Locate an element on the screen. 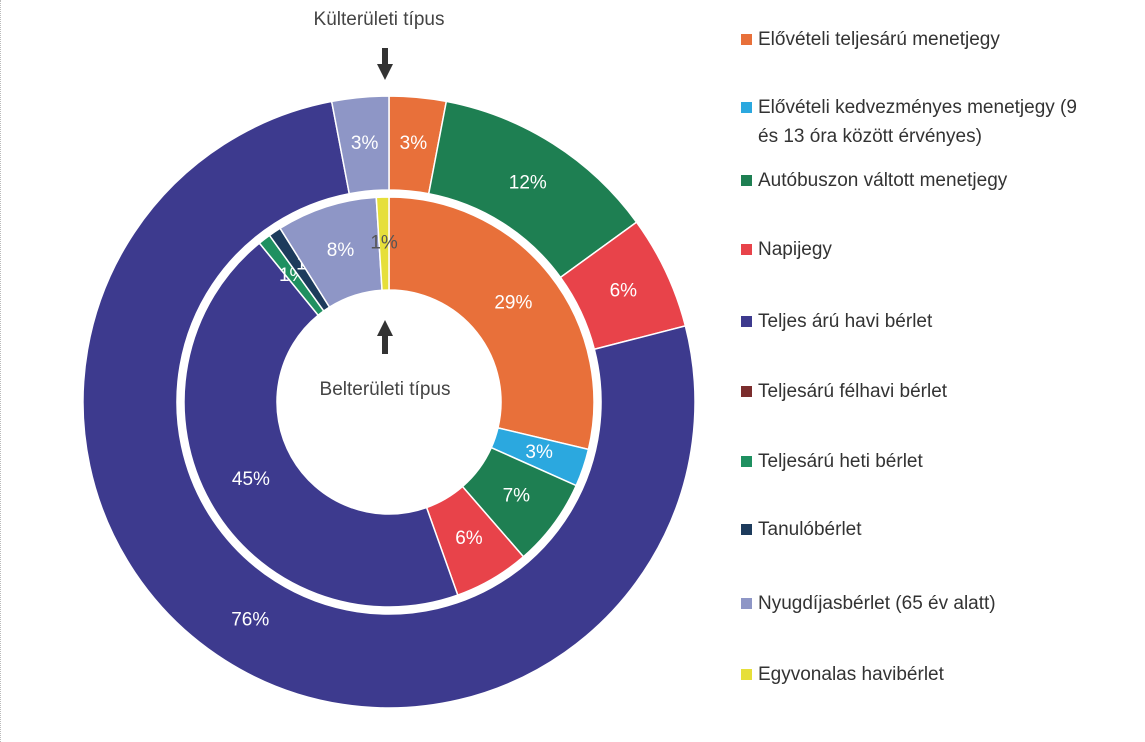  arrows is located at coordinates (385, 201).